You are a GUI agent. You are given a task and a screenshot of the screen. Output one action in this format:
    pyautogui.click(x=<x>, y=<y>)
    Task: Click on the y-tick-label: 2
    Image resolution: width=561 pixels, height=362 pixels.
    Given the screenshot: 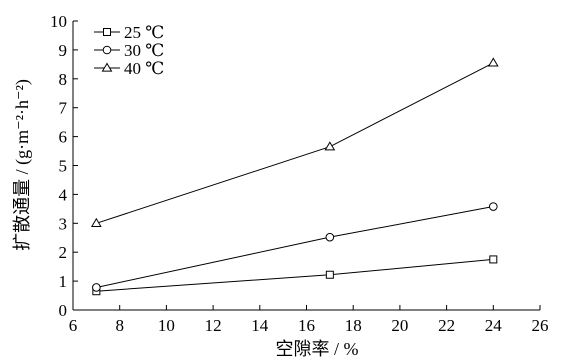 What is the action you would take?
    pyautogui.click(x=63, y=252)
    